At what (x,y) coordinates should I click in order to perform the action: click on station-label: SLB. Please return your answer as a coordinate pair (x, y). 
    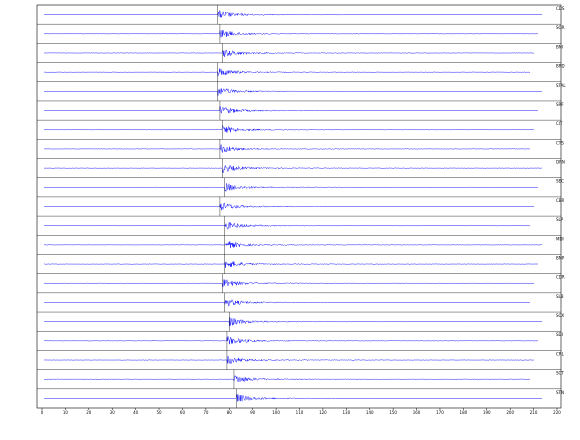
    Looking at the image, I should click on (560, 296).